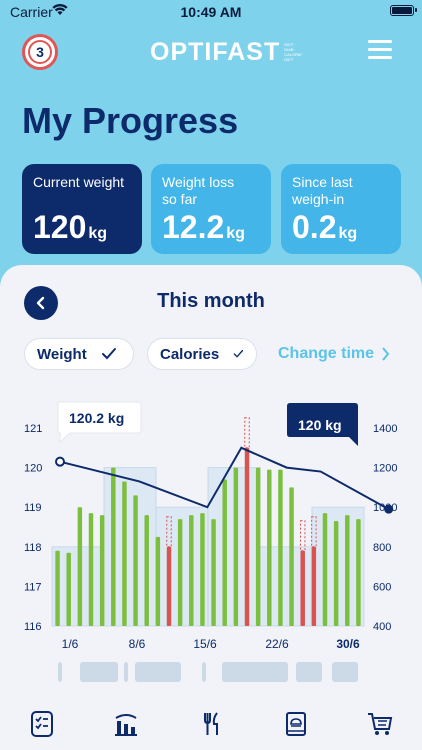  What do you see at coordinates (296, 724) in the screenshot?
I see `recipe-book-icon` at bounding box center [296, 724].